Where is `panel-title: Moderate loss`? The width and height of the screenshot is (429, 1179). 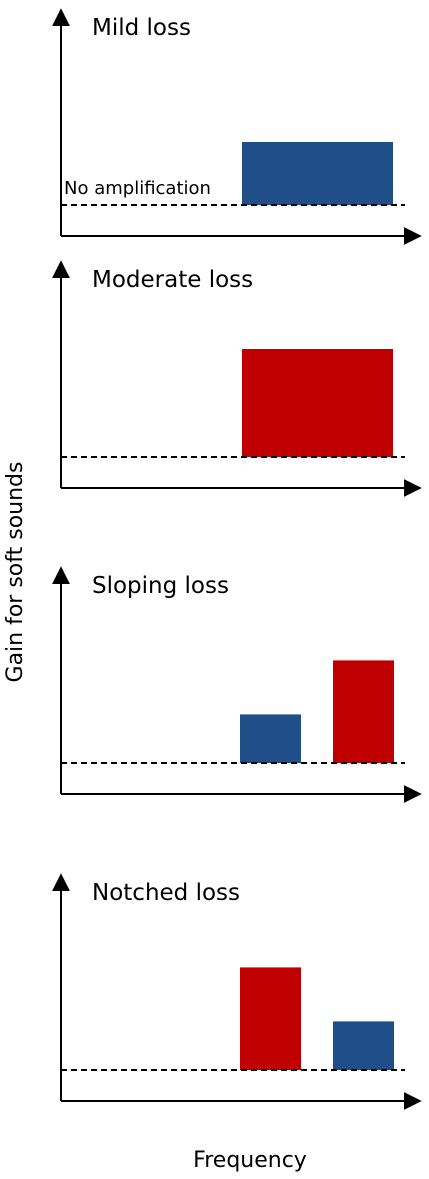
panel-title: Moderate loss is located at coordinates (172, 280).